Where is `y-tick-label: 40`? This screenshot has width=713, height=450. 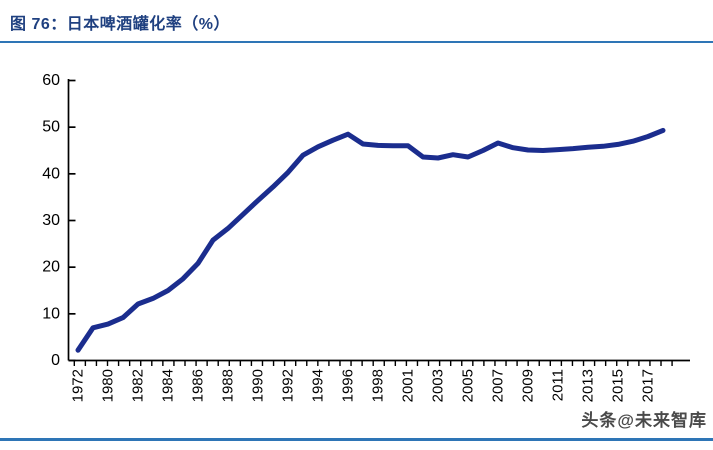
y-tick-label: 40 is located at coordinates (51, 173).